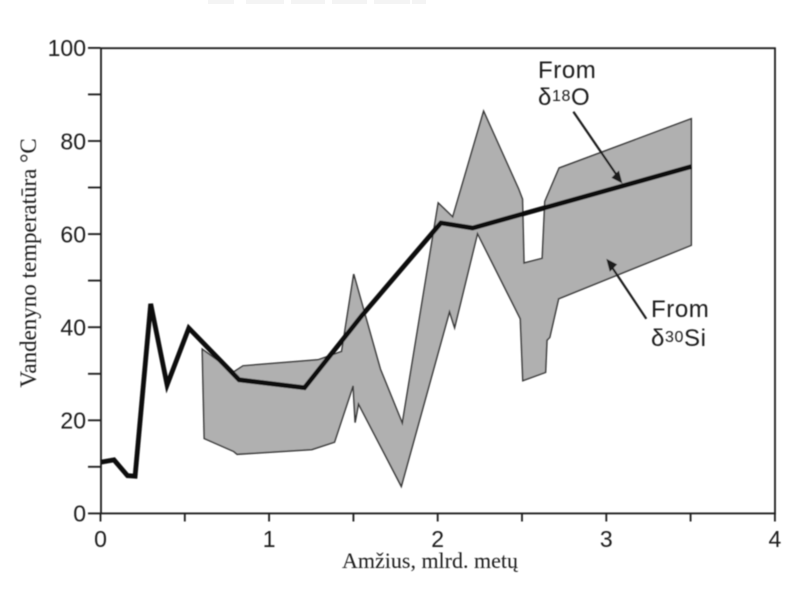 The width and height of the screenshot is (800, 600). What do you see at coordinates (430, 560) in the screenshot?
I see `svg-text: Amžius, mlrd. metų` at bounding box center [430, 560].